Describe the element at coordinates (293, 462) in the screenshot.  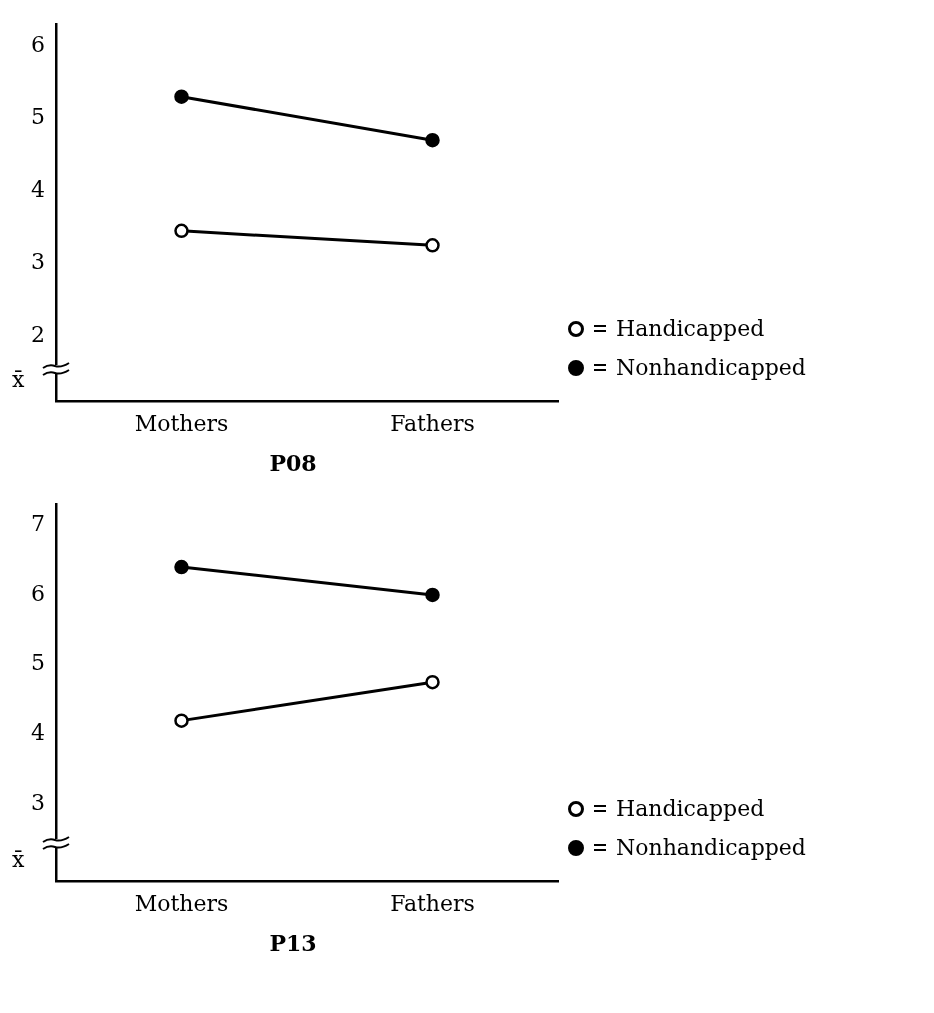
I see `text: P08` at that location.